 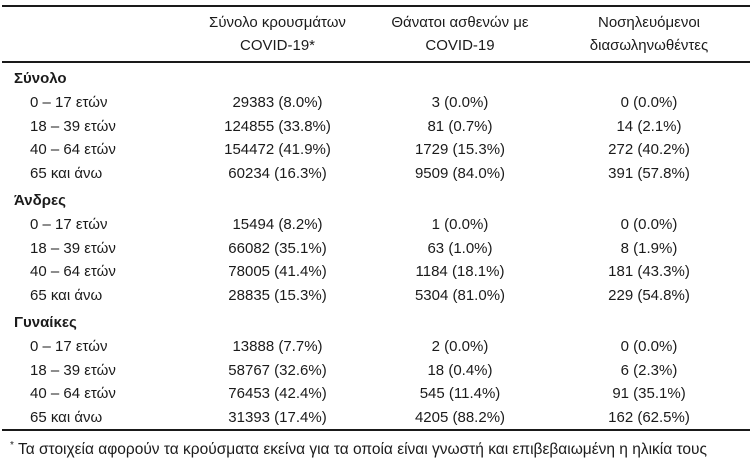 What do you see at coordinates (376, 6) in the screenshot?
I see `table-top-rule` at bounding box center [376, 6].